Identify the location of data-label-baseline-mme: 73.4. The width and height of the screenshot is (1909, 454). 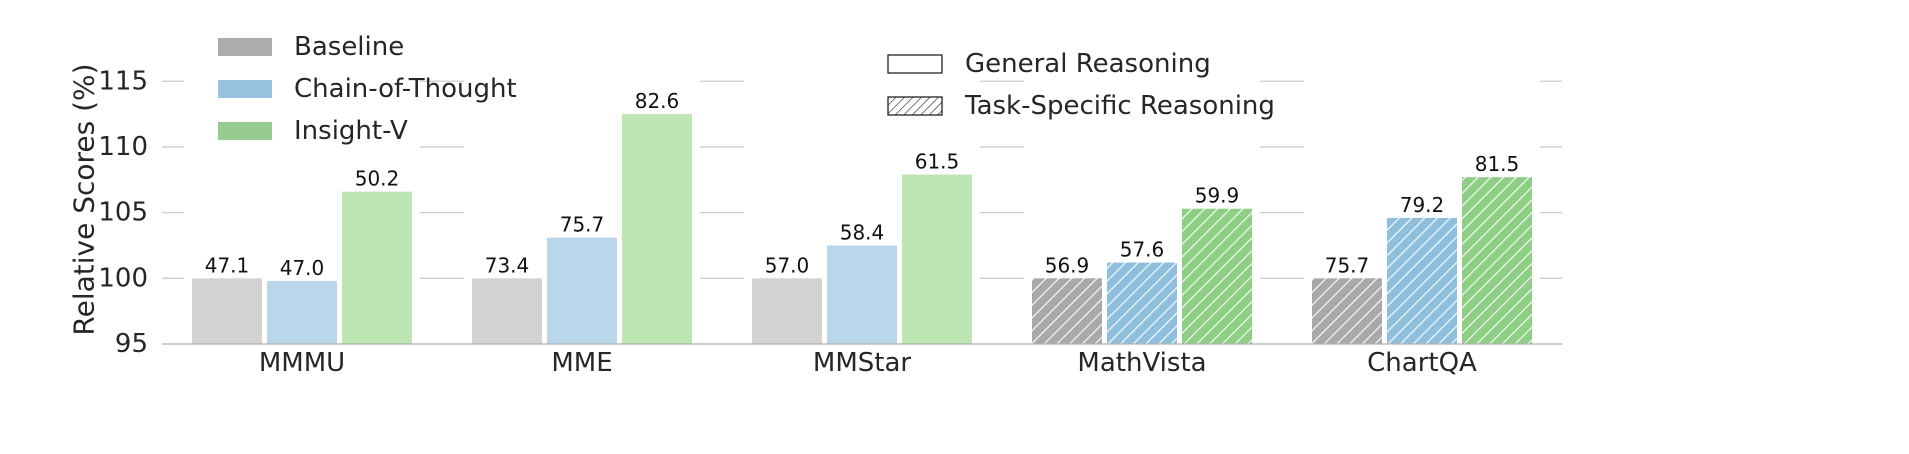
(507, 265).